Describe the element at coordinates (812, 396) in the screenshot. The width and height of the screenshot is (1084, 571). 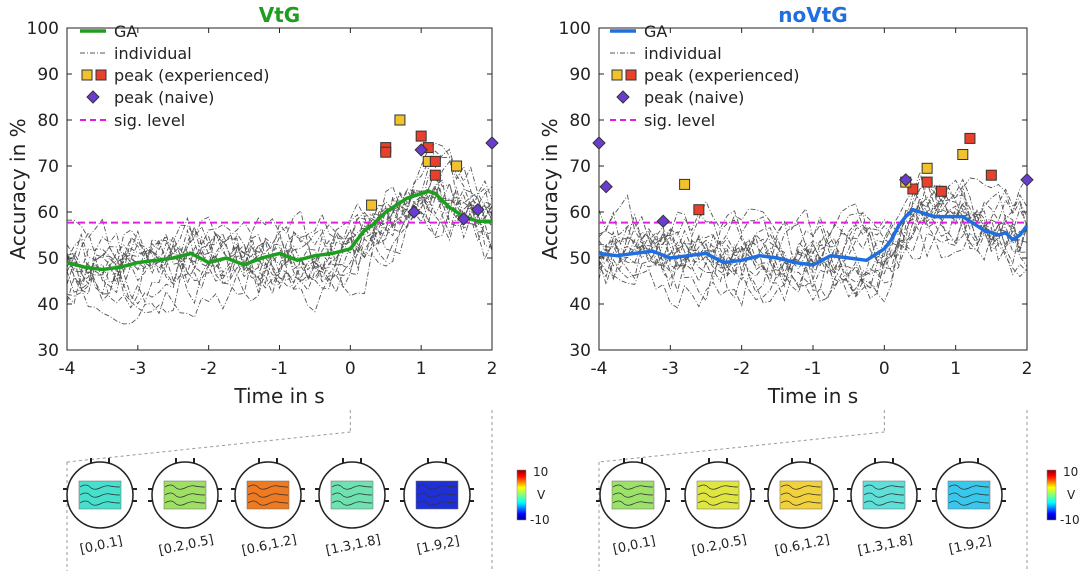
I see `x-axis-label: Time in s` at that location.